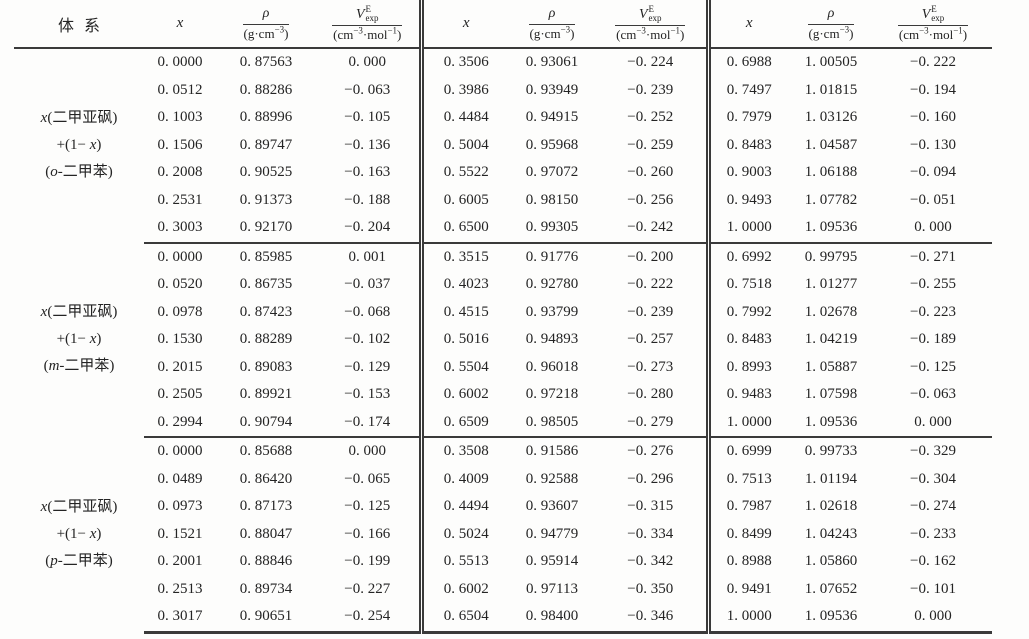 This screenshot has width=1029, height=639. Describe the element at coordinates (463, 507) in the screenshot. I see `cell-x-g2: 0. 4494` at that location.